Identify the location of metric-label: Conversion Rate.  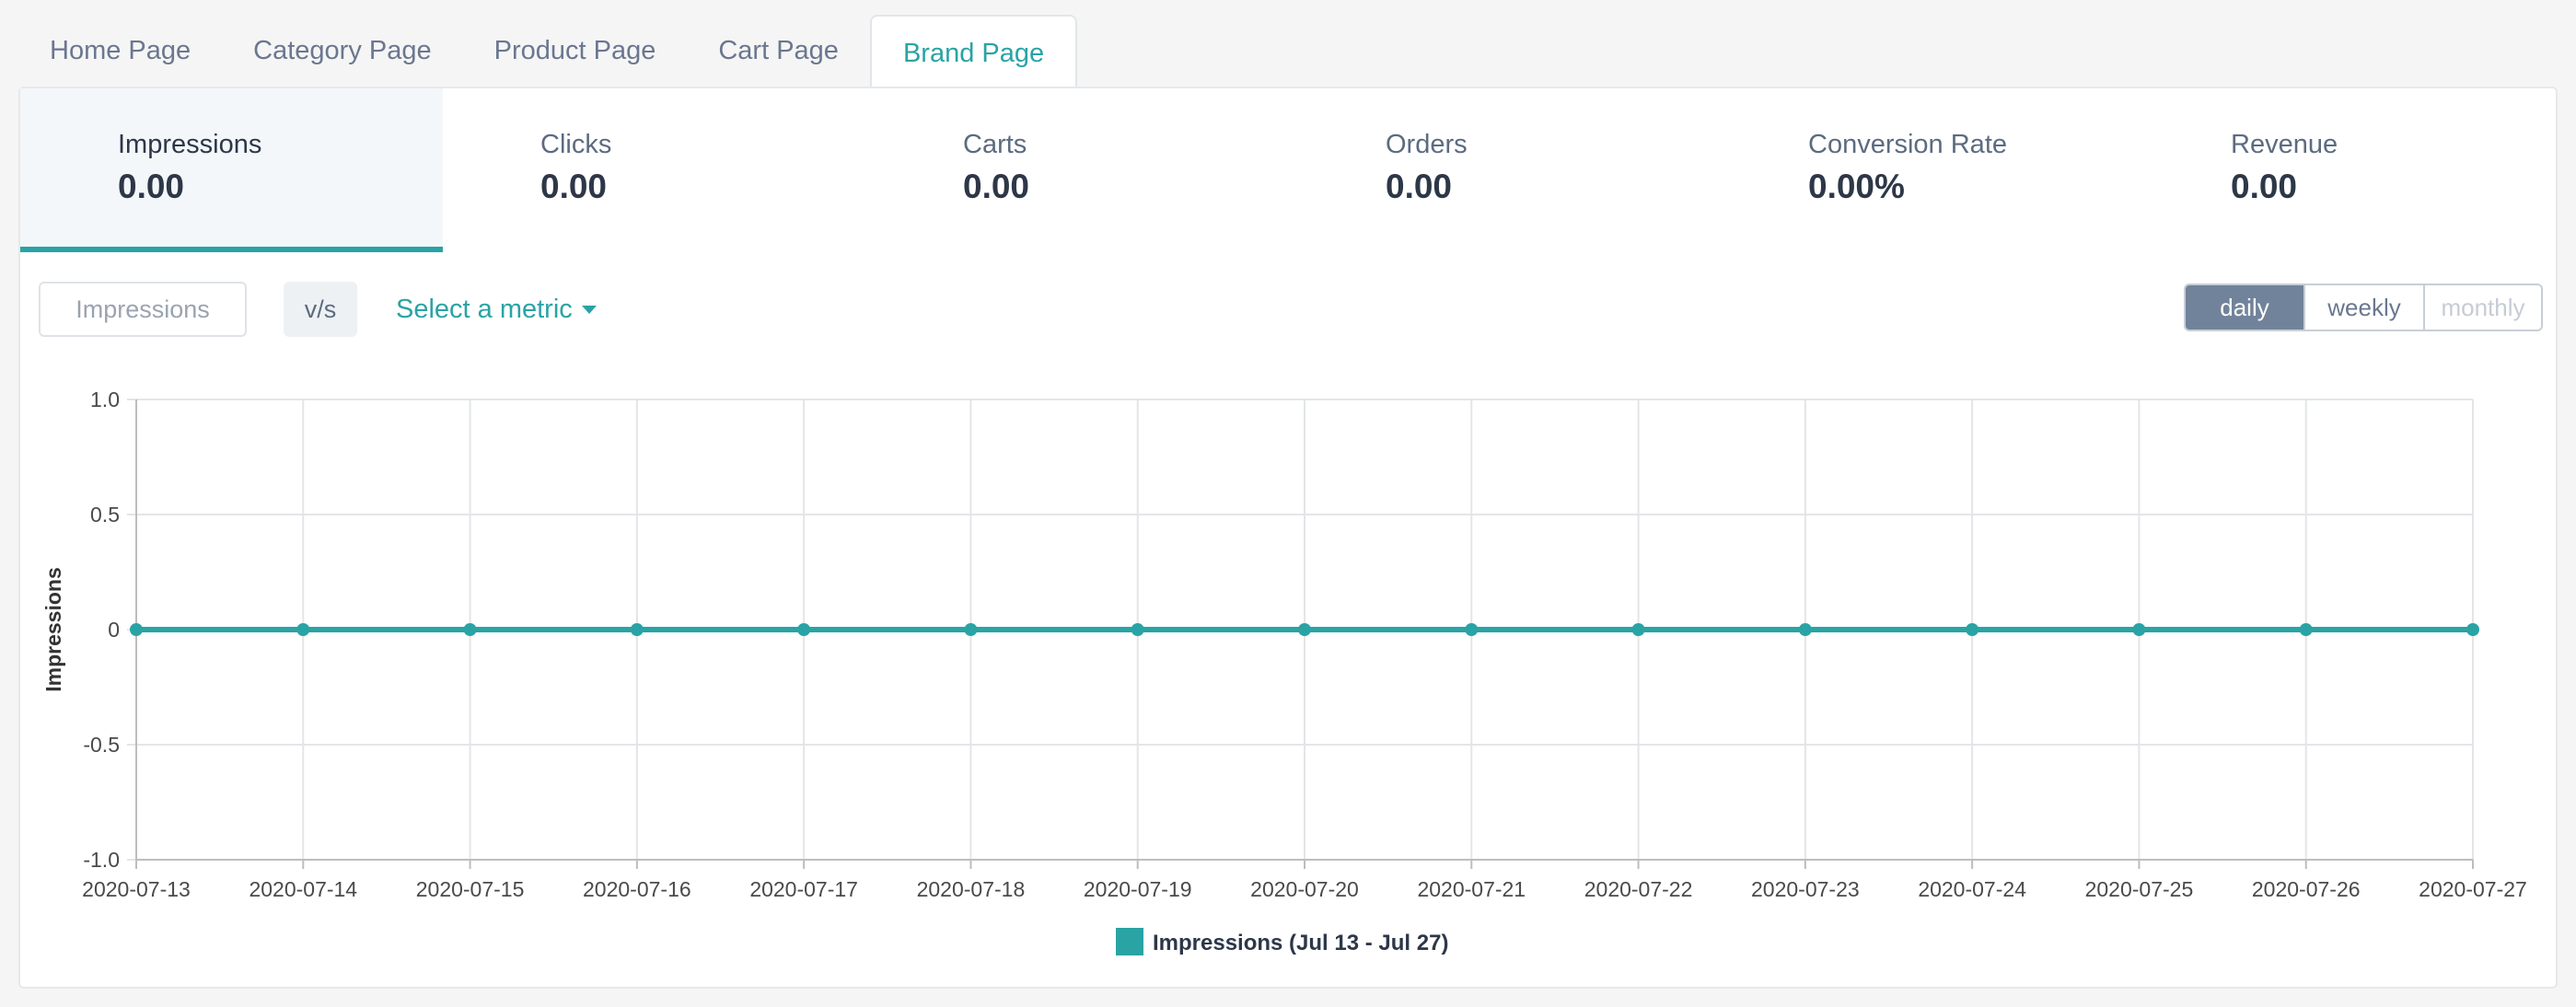
(1907, 144).